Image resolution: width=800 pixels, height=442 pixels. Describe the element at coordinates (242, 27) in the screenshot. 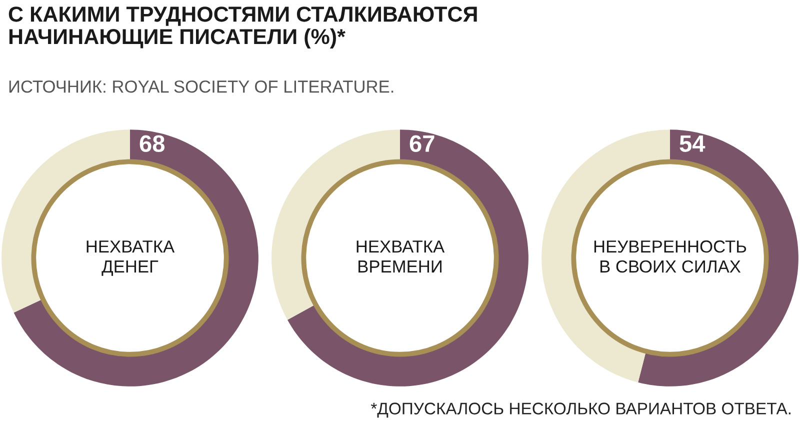

I see `text: С КАКИМИ ТРУДНОСТЯМИ СТАЛКИВАЮТСЯ НАЧИНАЮЩИЕ ПИСАТЕЛИ (%)*` at that location.